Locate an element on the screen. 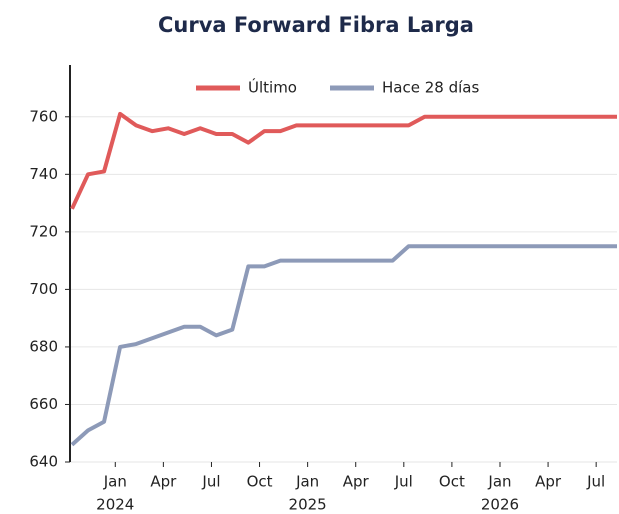  y-tick-label: 680 is located at coordinates (43, 346).